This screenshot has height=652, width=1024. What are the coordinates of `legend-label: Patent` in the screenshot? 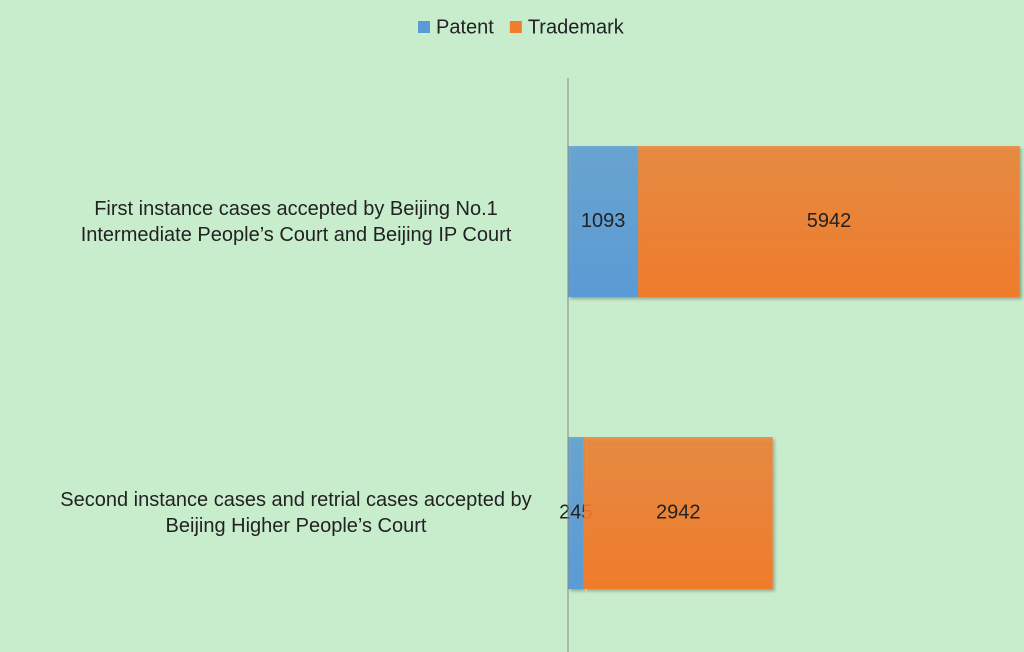 It's located at (465, 27).